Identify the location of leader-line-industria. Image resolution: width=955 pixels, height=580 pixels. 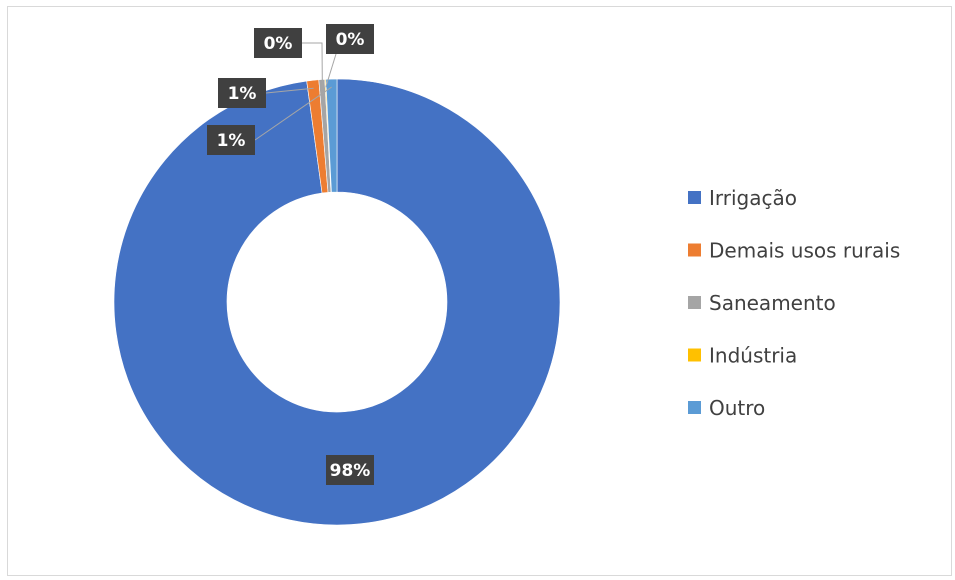
(331, 70).